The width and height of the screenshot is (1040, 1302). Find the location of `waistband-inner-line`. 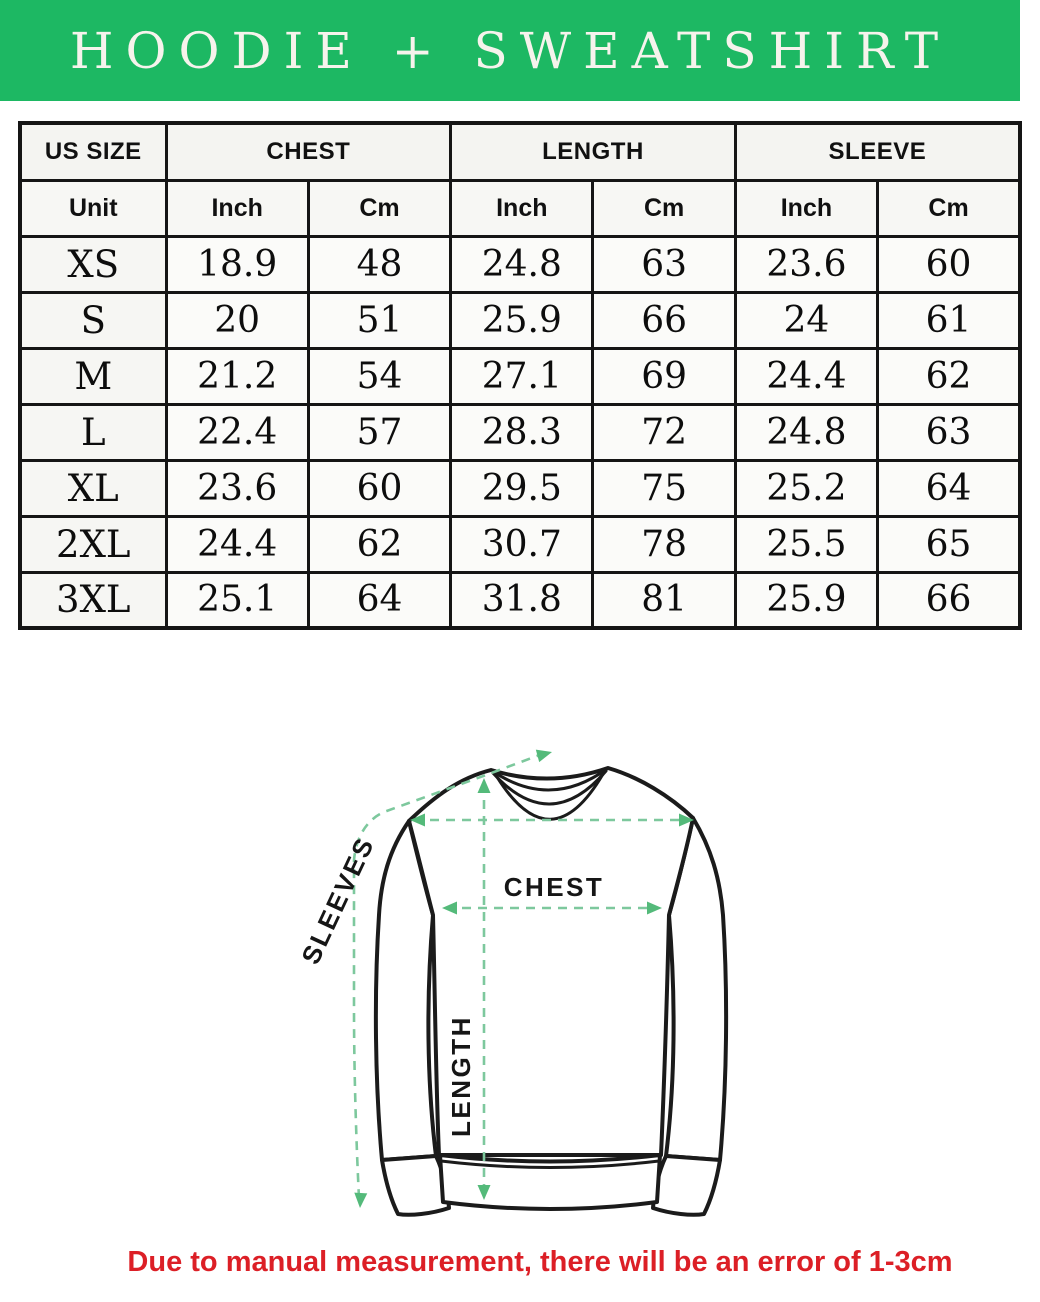

waistband-inner-line is located at coordinates (550, 1164).